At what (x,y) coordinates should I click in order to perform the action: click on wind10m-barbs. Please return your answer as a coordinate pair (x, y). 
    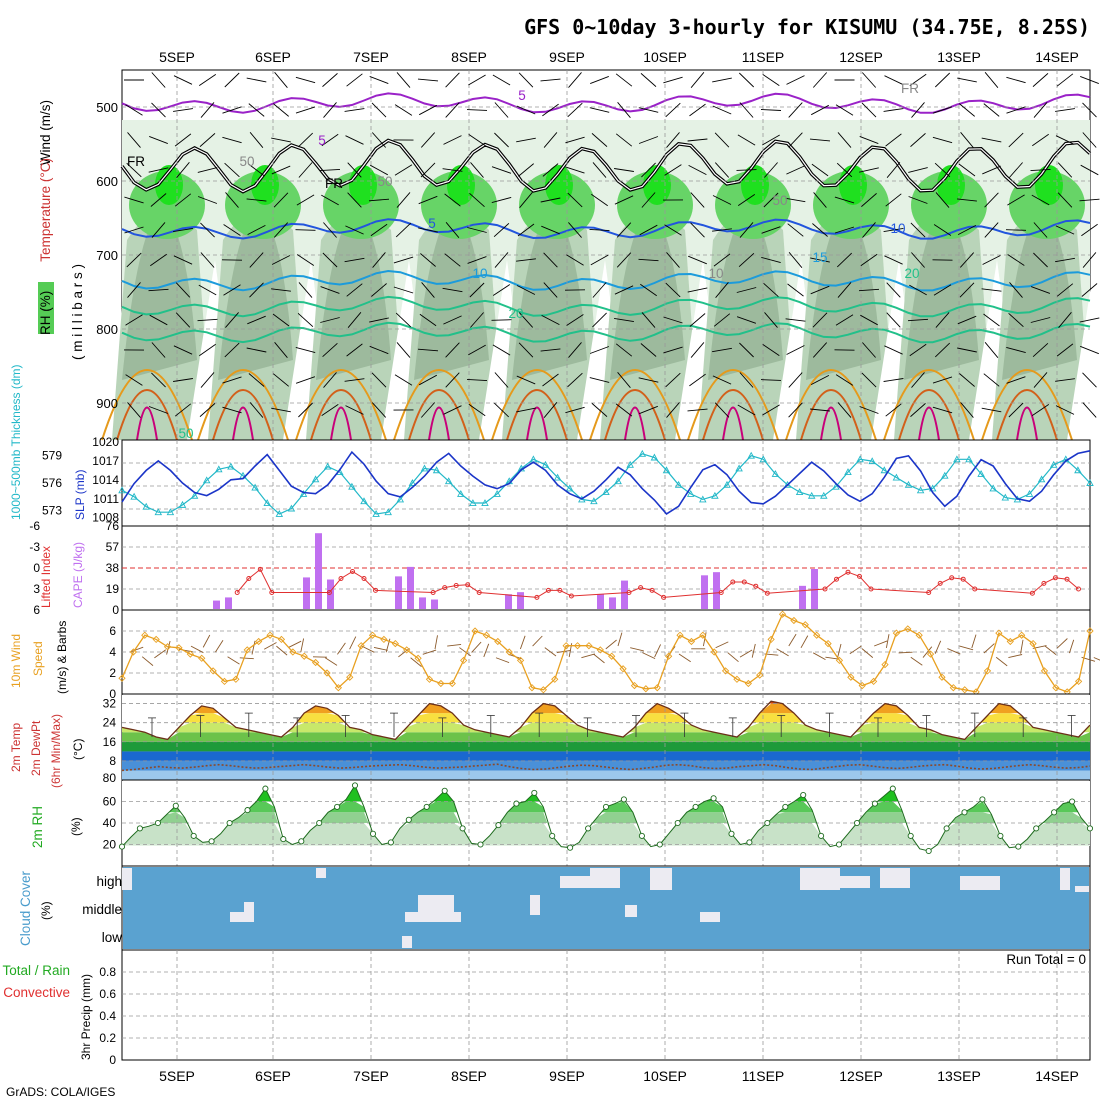
    Looking at the image, I should click on (614, 649).